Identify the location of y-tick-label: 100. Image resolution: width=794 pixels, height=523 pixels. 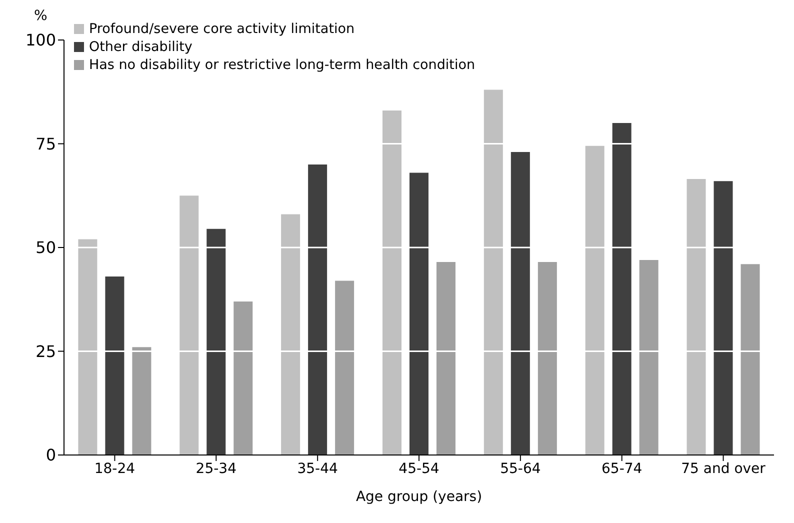
(40, 40).